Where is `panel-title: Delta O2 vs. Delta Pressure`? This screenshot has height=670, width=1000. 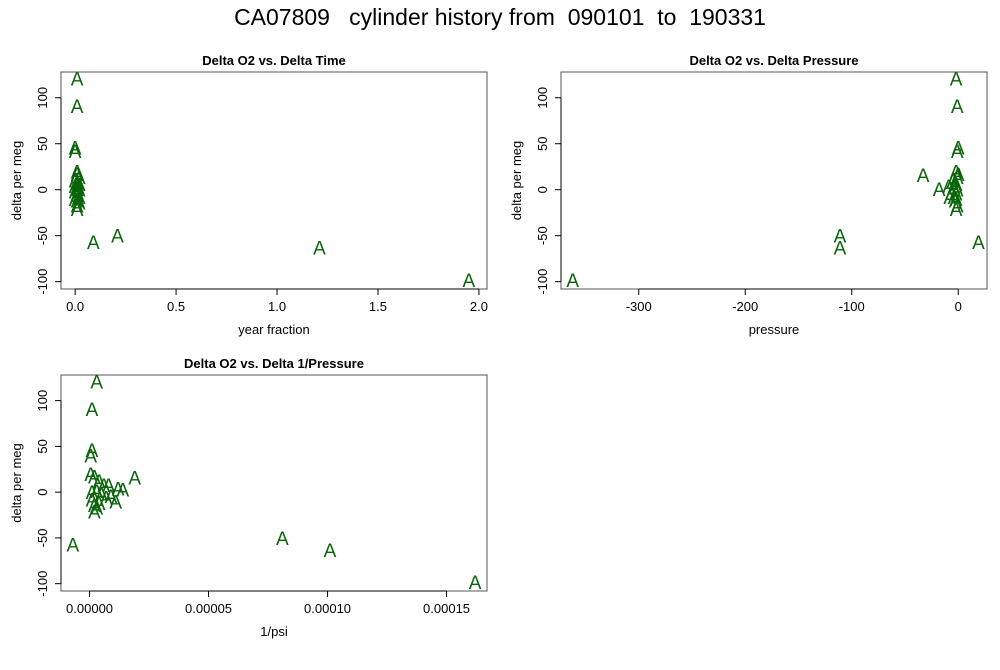
panel-title: Delta O2 vs. Delta Pressure is located at coordinates (773, 60).